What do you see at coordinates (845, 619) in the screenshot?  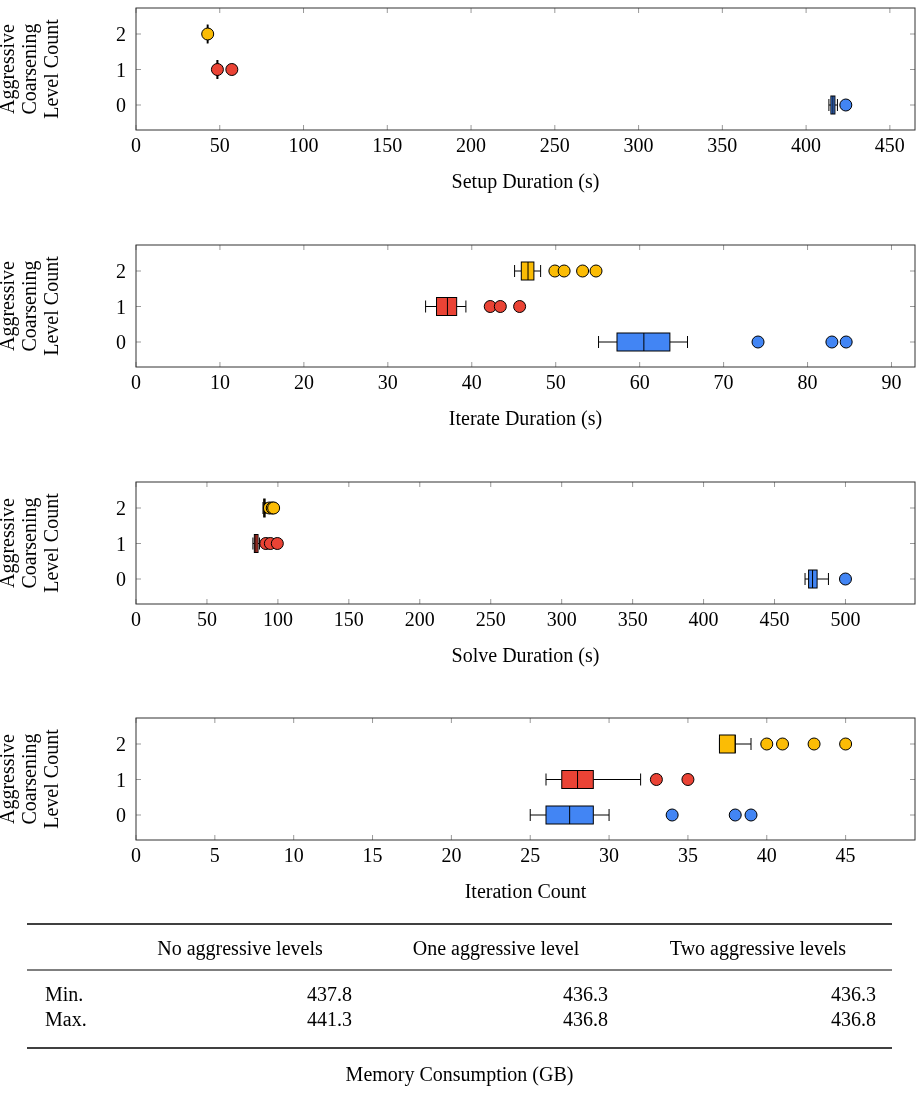 I see `x-tick-label: 500` at bounding box center [845, 619].